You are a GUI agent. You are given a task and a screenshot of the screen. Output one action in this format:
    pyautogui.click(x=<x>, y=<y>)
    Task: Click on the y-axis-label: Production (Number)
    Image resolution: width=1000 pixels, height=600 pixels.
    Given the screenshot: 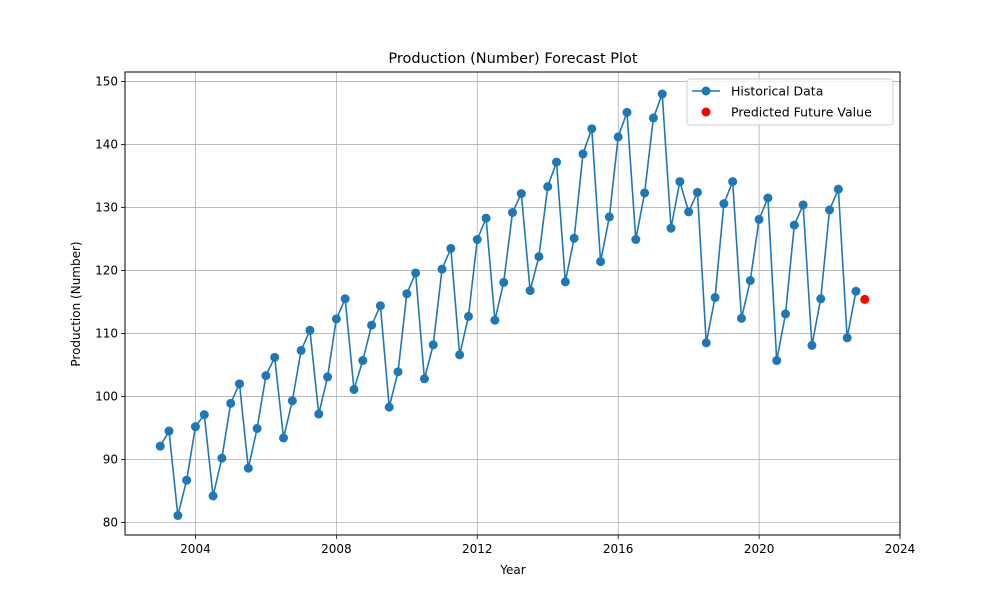 What is the action you would take?
    pyautogui.click(x=76, y=303)
    